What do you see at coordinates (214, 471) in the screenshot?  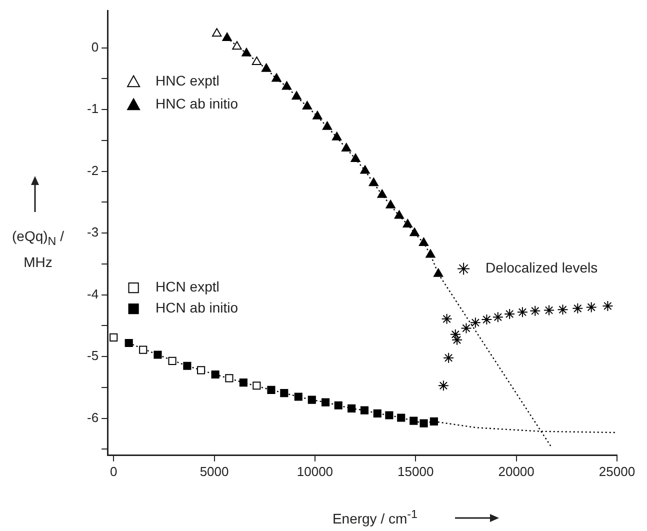 I see `x-tick-label: 5000` at bounding box center [214, 471].